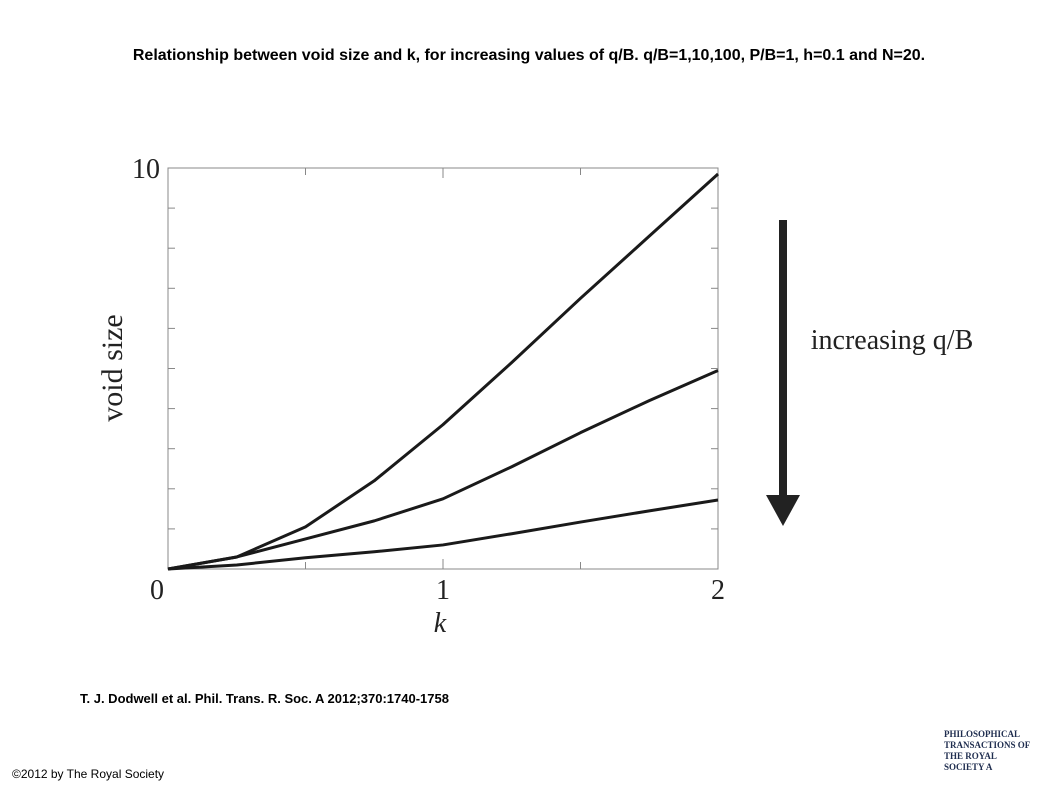 The height and width of the screenshot is (793, 1058). What do you see at coordinates (88, 774) in the screenshot?
I see `copyright: ©2012 by The Royal Society` at bounding box center [88, 774].